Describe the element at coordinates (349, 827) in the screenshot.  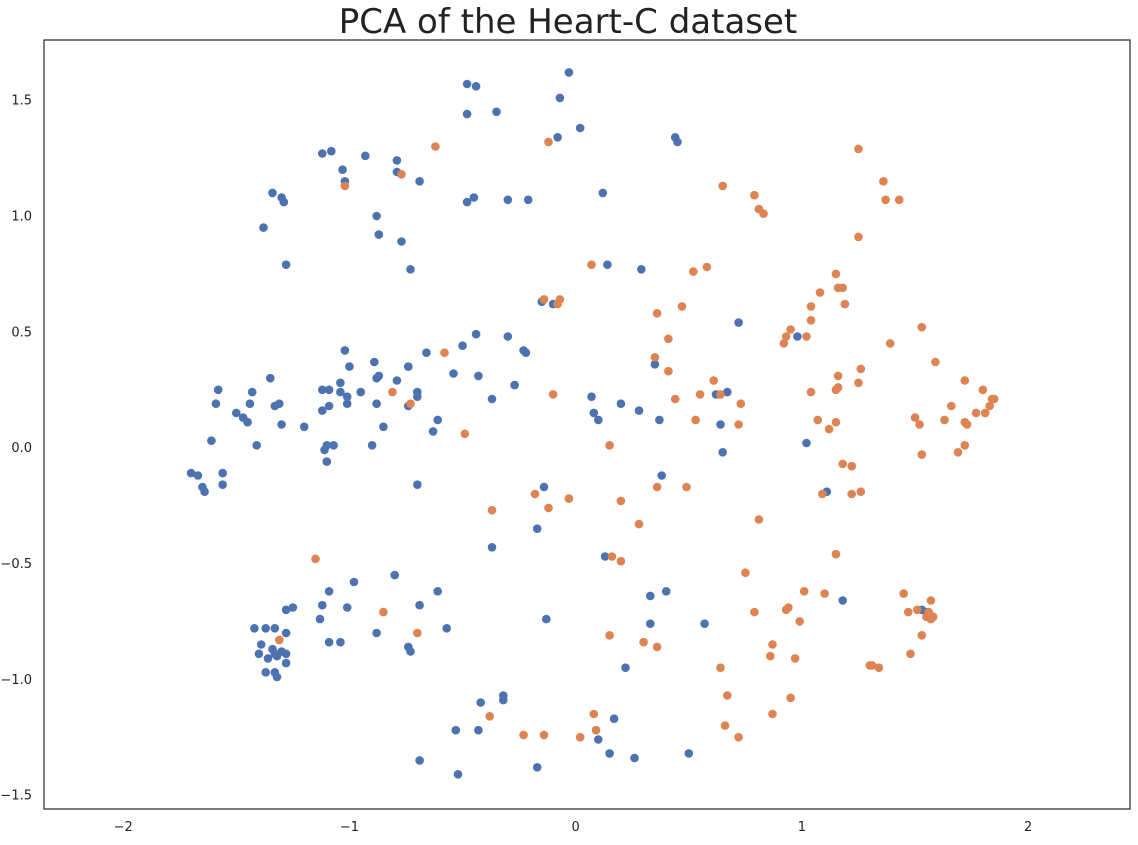
I see `x-tick-label: −1` at that location.